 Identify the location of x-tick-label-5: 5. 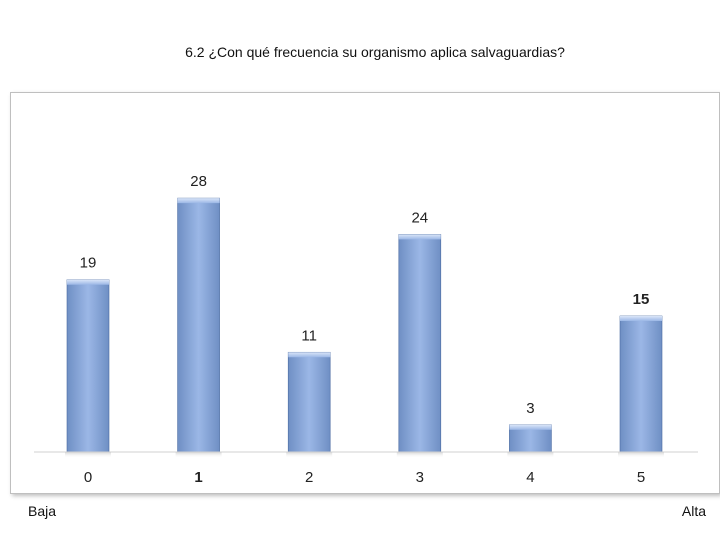
(641, 477).